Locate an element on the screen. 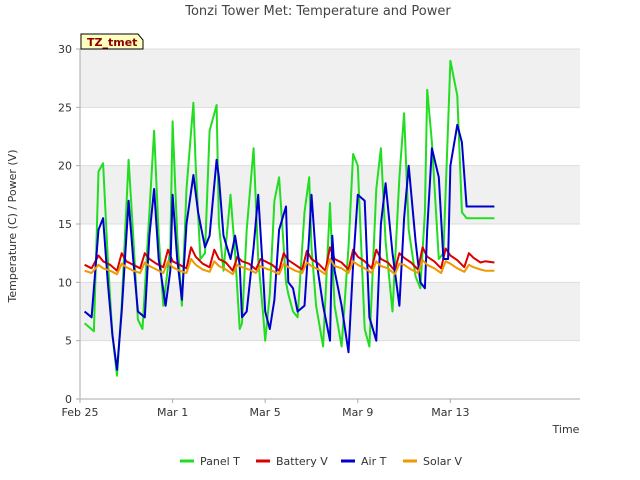 This screenshot has height=480, width=640. legend-item-battery-v: Battery V is located at coordinates (292, 461).